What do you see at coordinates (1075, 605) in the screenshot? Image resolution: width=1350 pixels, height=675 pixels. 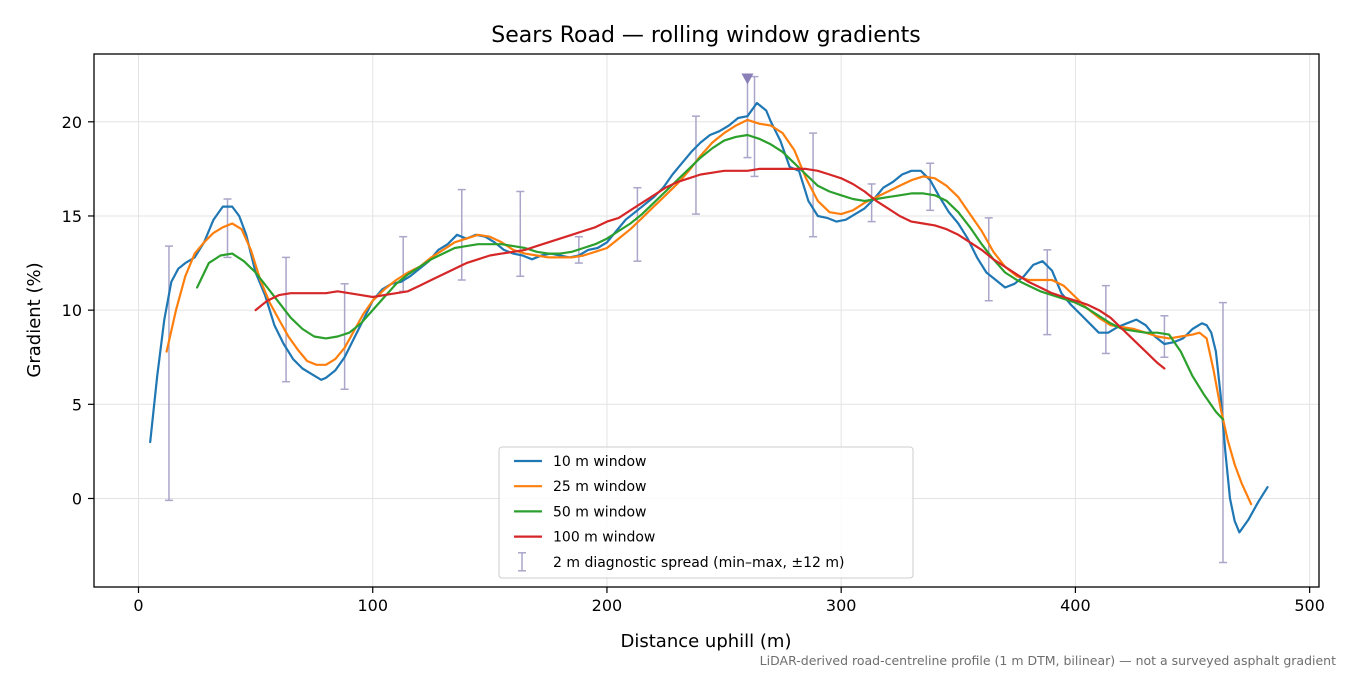 I see `x-tick-label: 400` at bounding box center [1075, 605].